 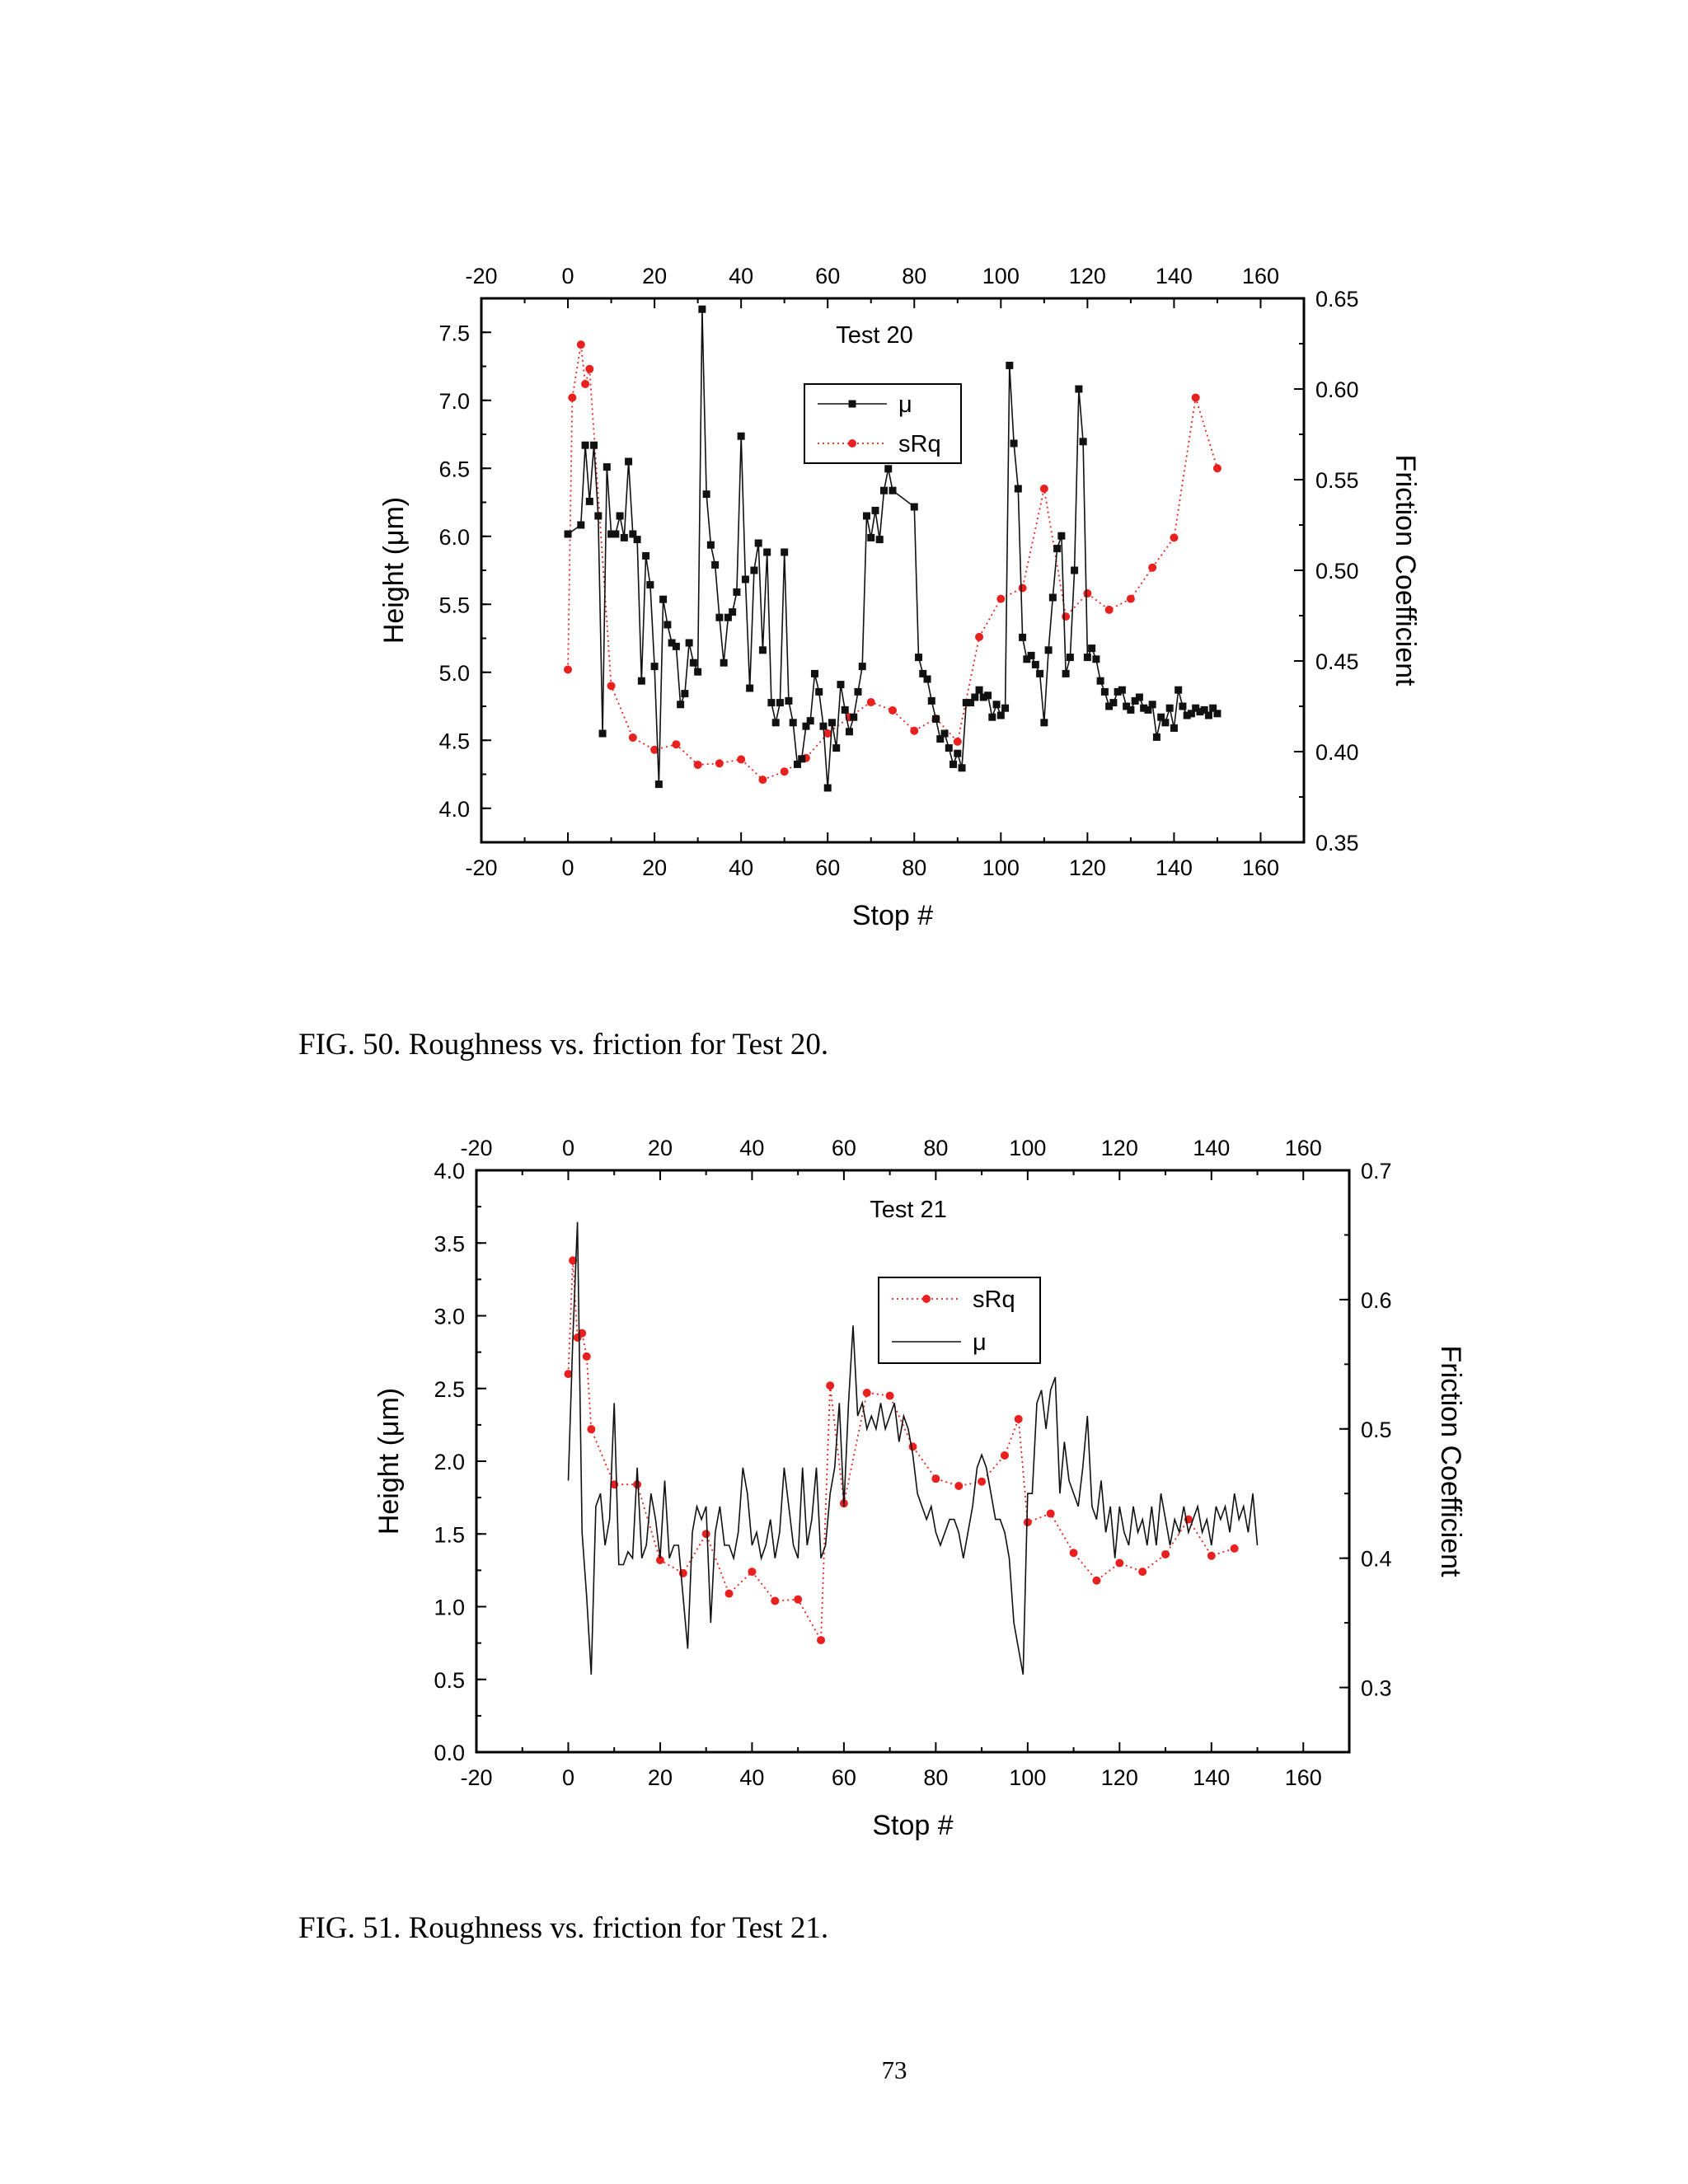 I want to click on y-tick-label: 5.5, so click(x=454, y=605).